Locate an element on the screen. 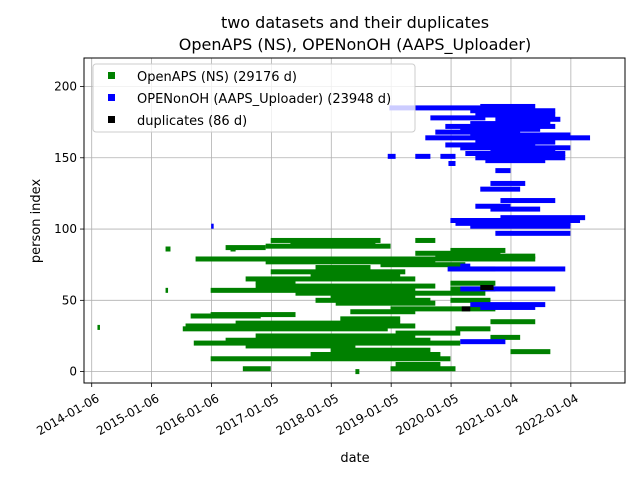  x-tick-label: 2019-01-05 is located at coordinates (367, 414).